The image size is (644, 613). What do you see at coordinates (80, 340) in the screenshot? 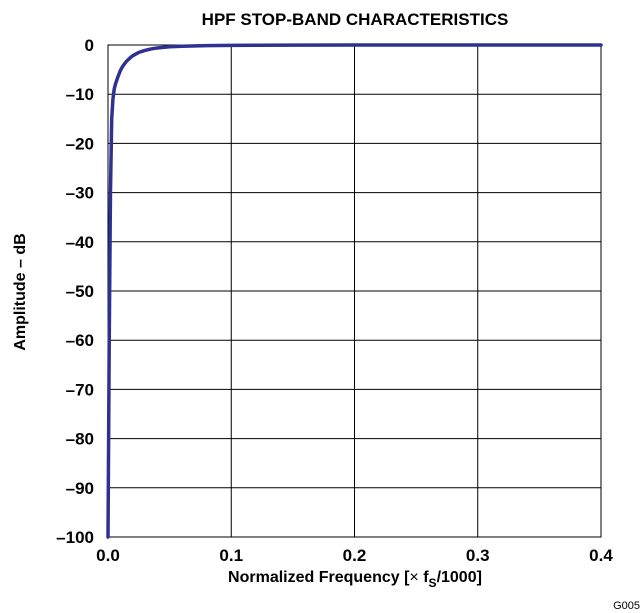
I see `y-tick-label: –60` at bounding box center [80, 340].